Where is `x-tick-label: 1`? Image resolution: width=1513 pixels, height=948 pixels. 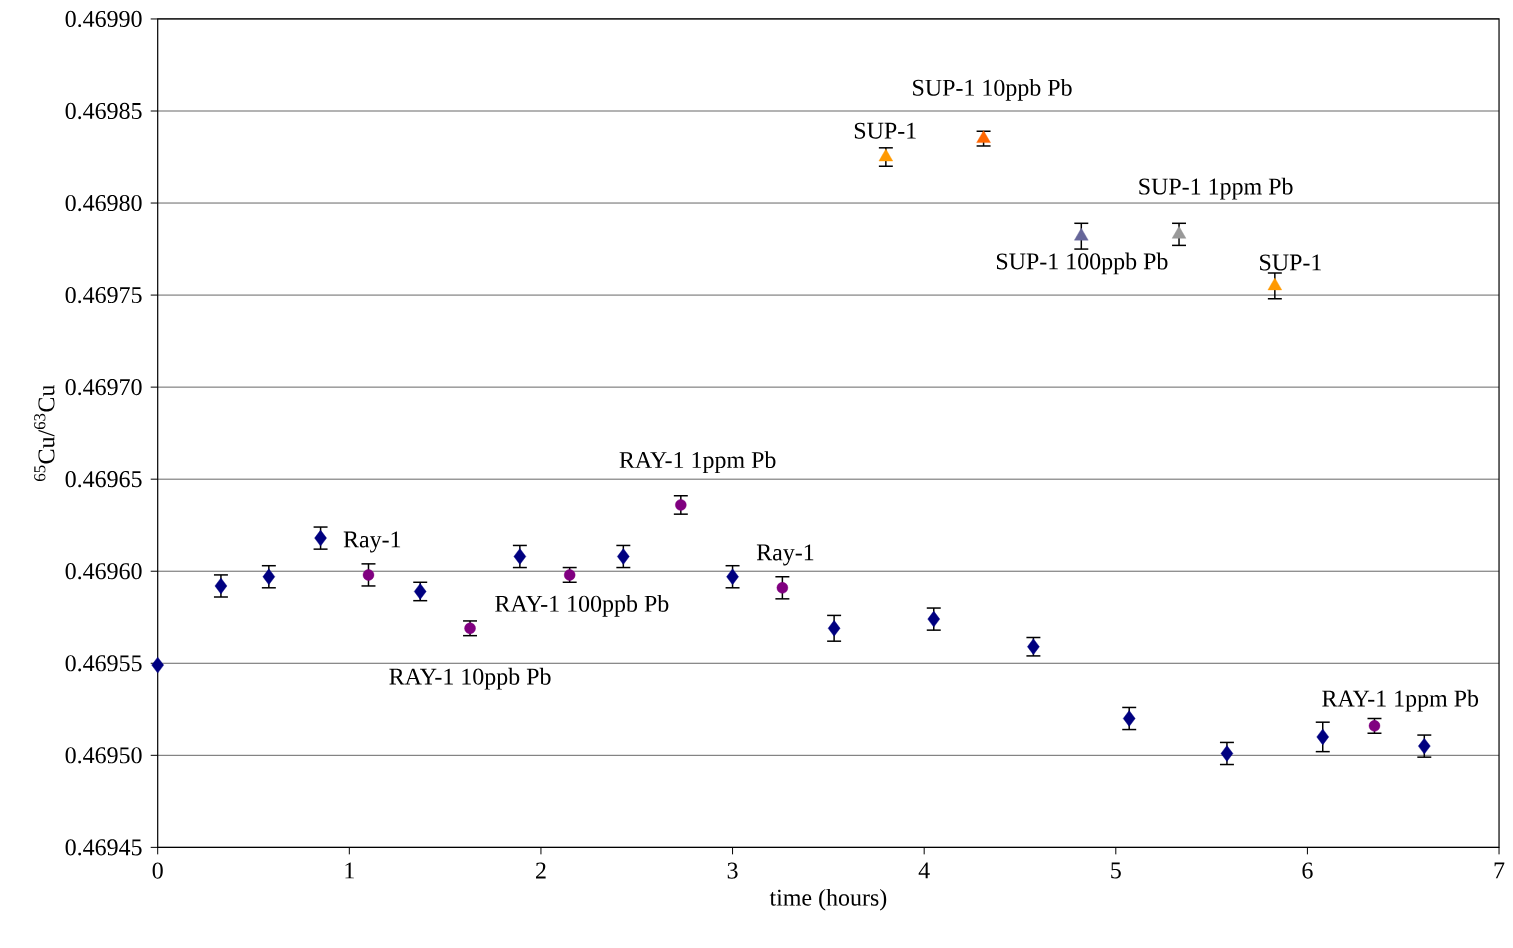 x-tick-label: 1 is located at coordinates (349, 870).